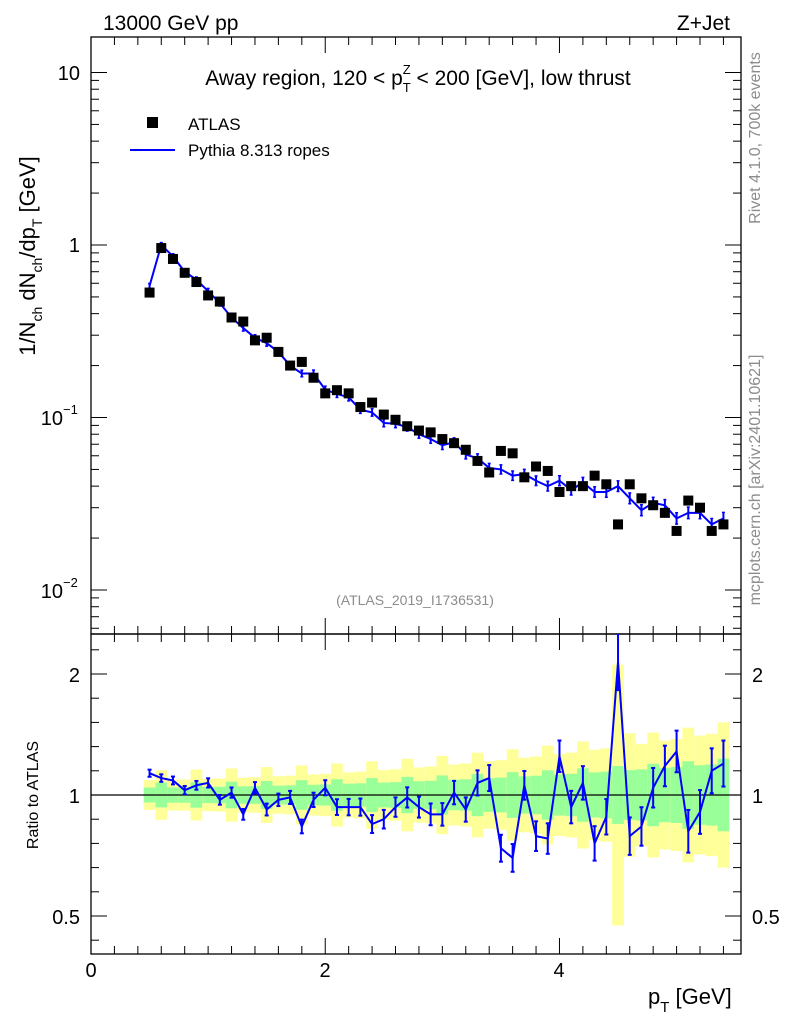  I want to click on ratio-tick-0.5-right: 0.5, so click(766, 918).